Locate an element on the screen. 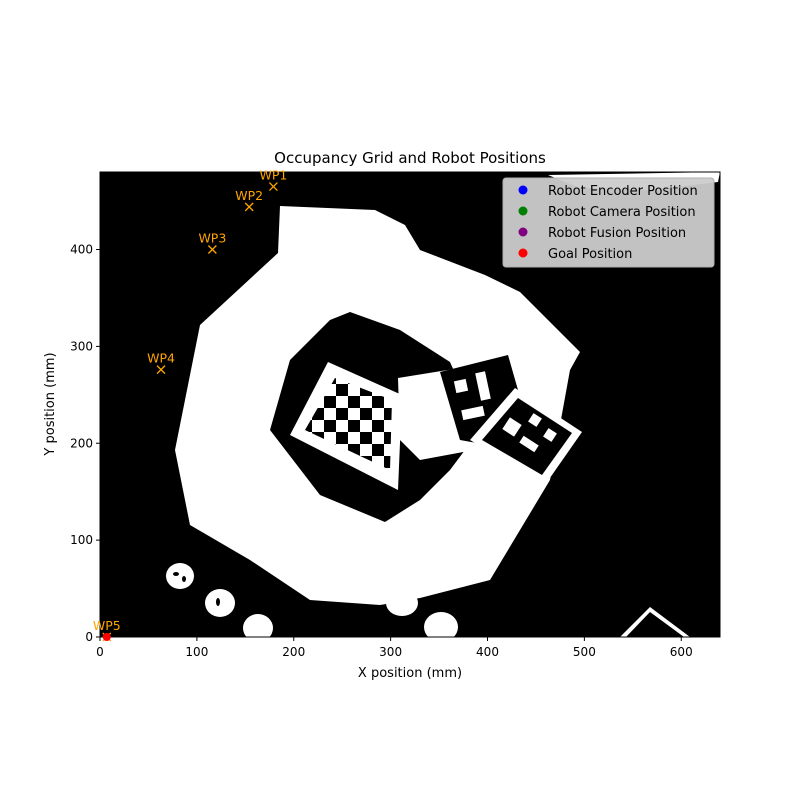 The height and width of the screenshot is (800, 800). y-axis-label: Y position (mm) is located at coordinates (50, 404).